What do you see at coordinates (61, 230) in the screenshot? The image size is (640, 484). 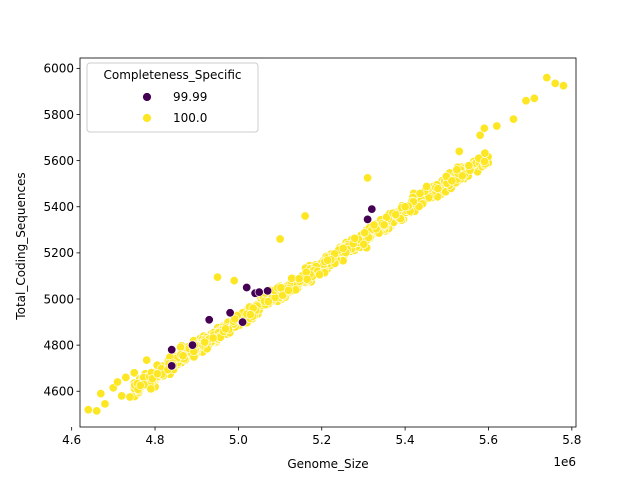 I see `y-axis-ticks: 4600 4800 5000 5200 5400 5600 5800 6000` at bounding box center [61, 230].